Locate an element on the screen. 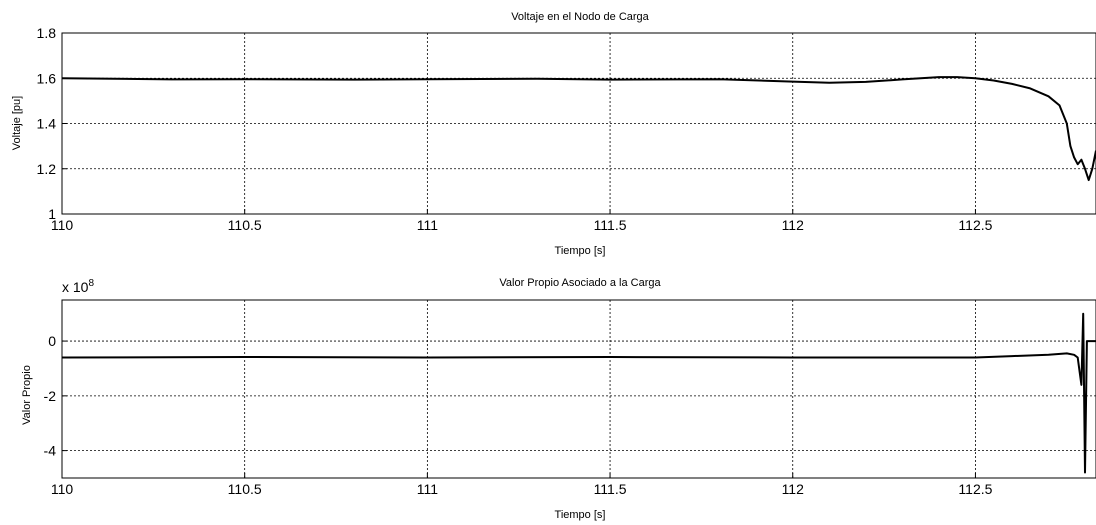 This screenshot has height=525, width=1096. voltage-xlabel: Tiempo [s] is located at coordinates (580, 251).